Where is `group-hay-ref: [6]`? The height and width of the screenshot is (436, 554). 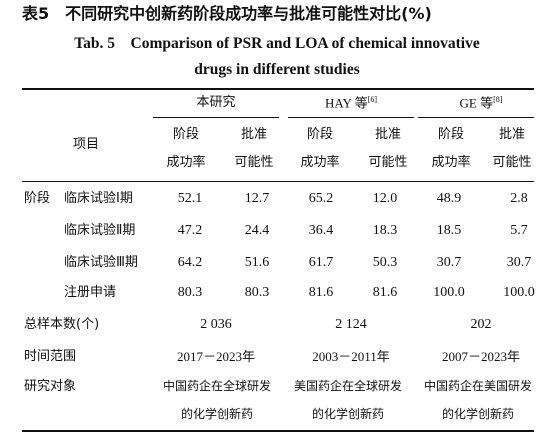 group-hay-ref: [6] is located at coordinates (372, 99).